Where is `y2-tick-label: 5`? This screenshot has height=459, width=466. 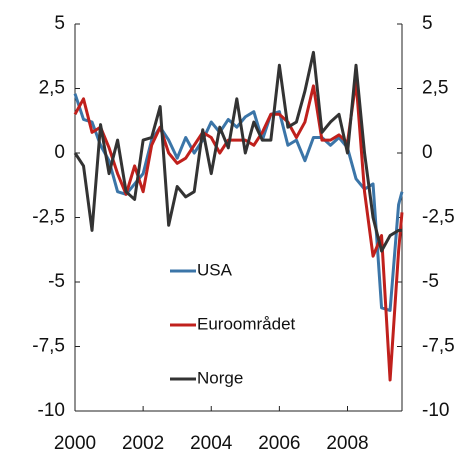
y2-tick-label: 5 is located at coordinates (427, 23).